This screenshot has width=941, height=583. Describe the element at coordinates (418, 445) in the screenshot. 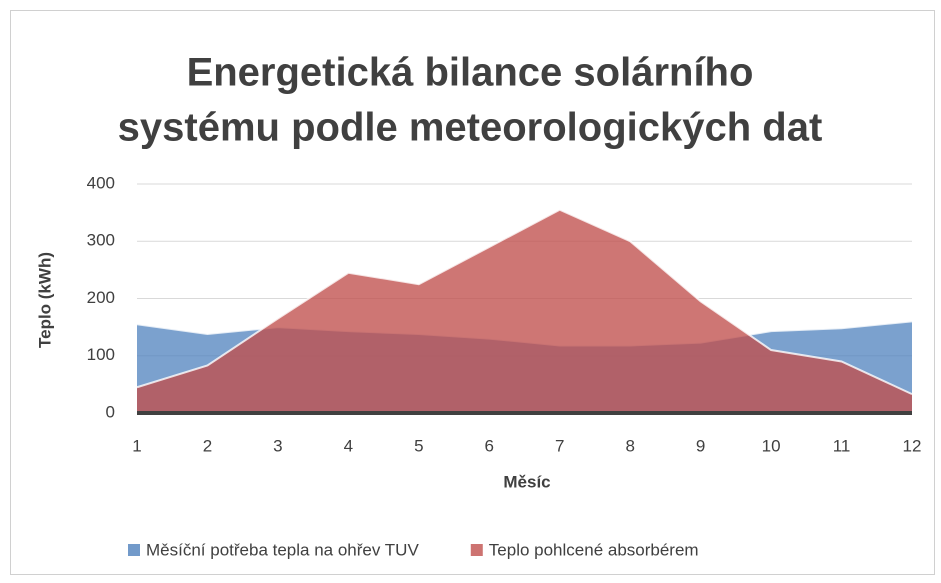

I see `x-tick-label: 5` at that location.